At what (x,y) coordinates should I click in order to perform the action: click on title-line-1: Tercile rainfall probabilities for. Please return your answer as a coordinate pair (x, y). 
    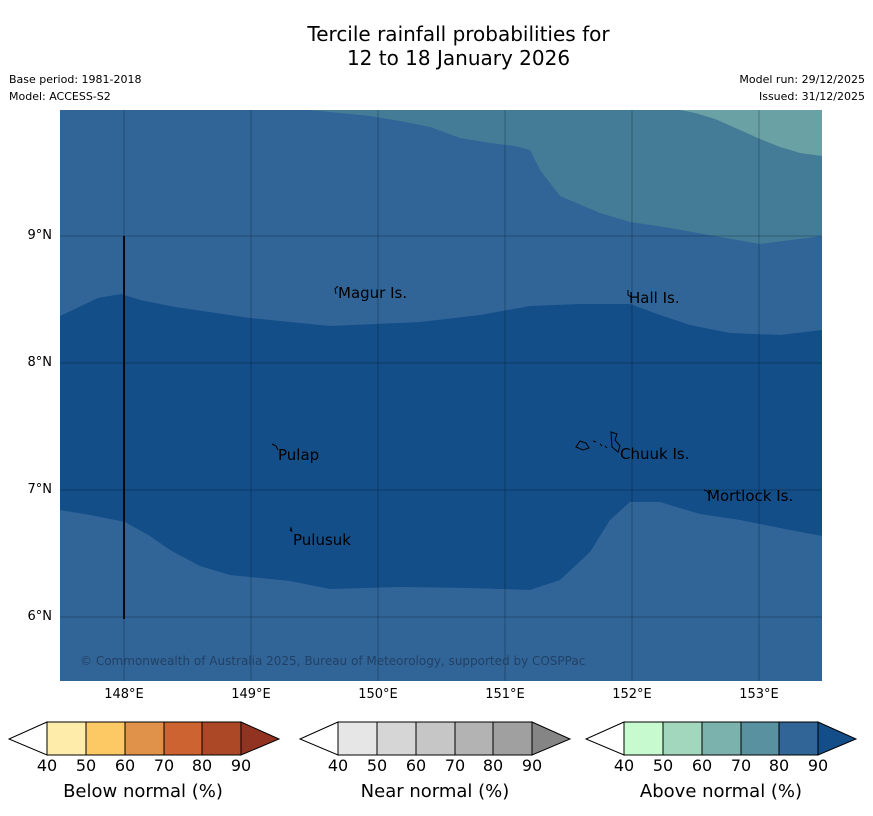
    Looking at the image, I should click on (458, 34).